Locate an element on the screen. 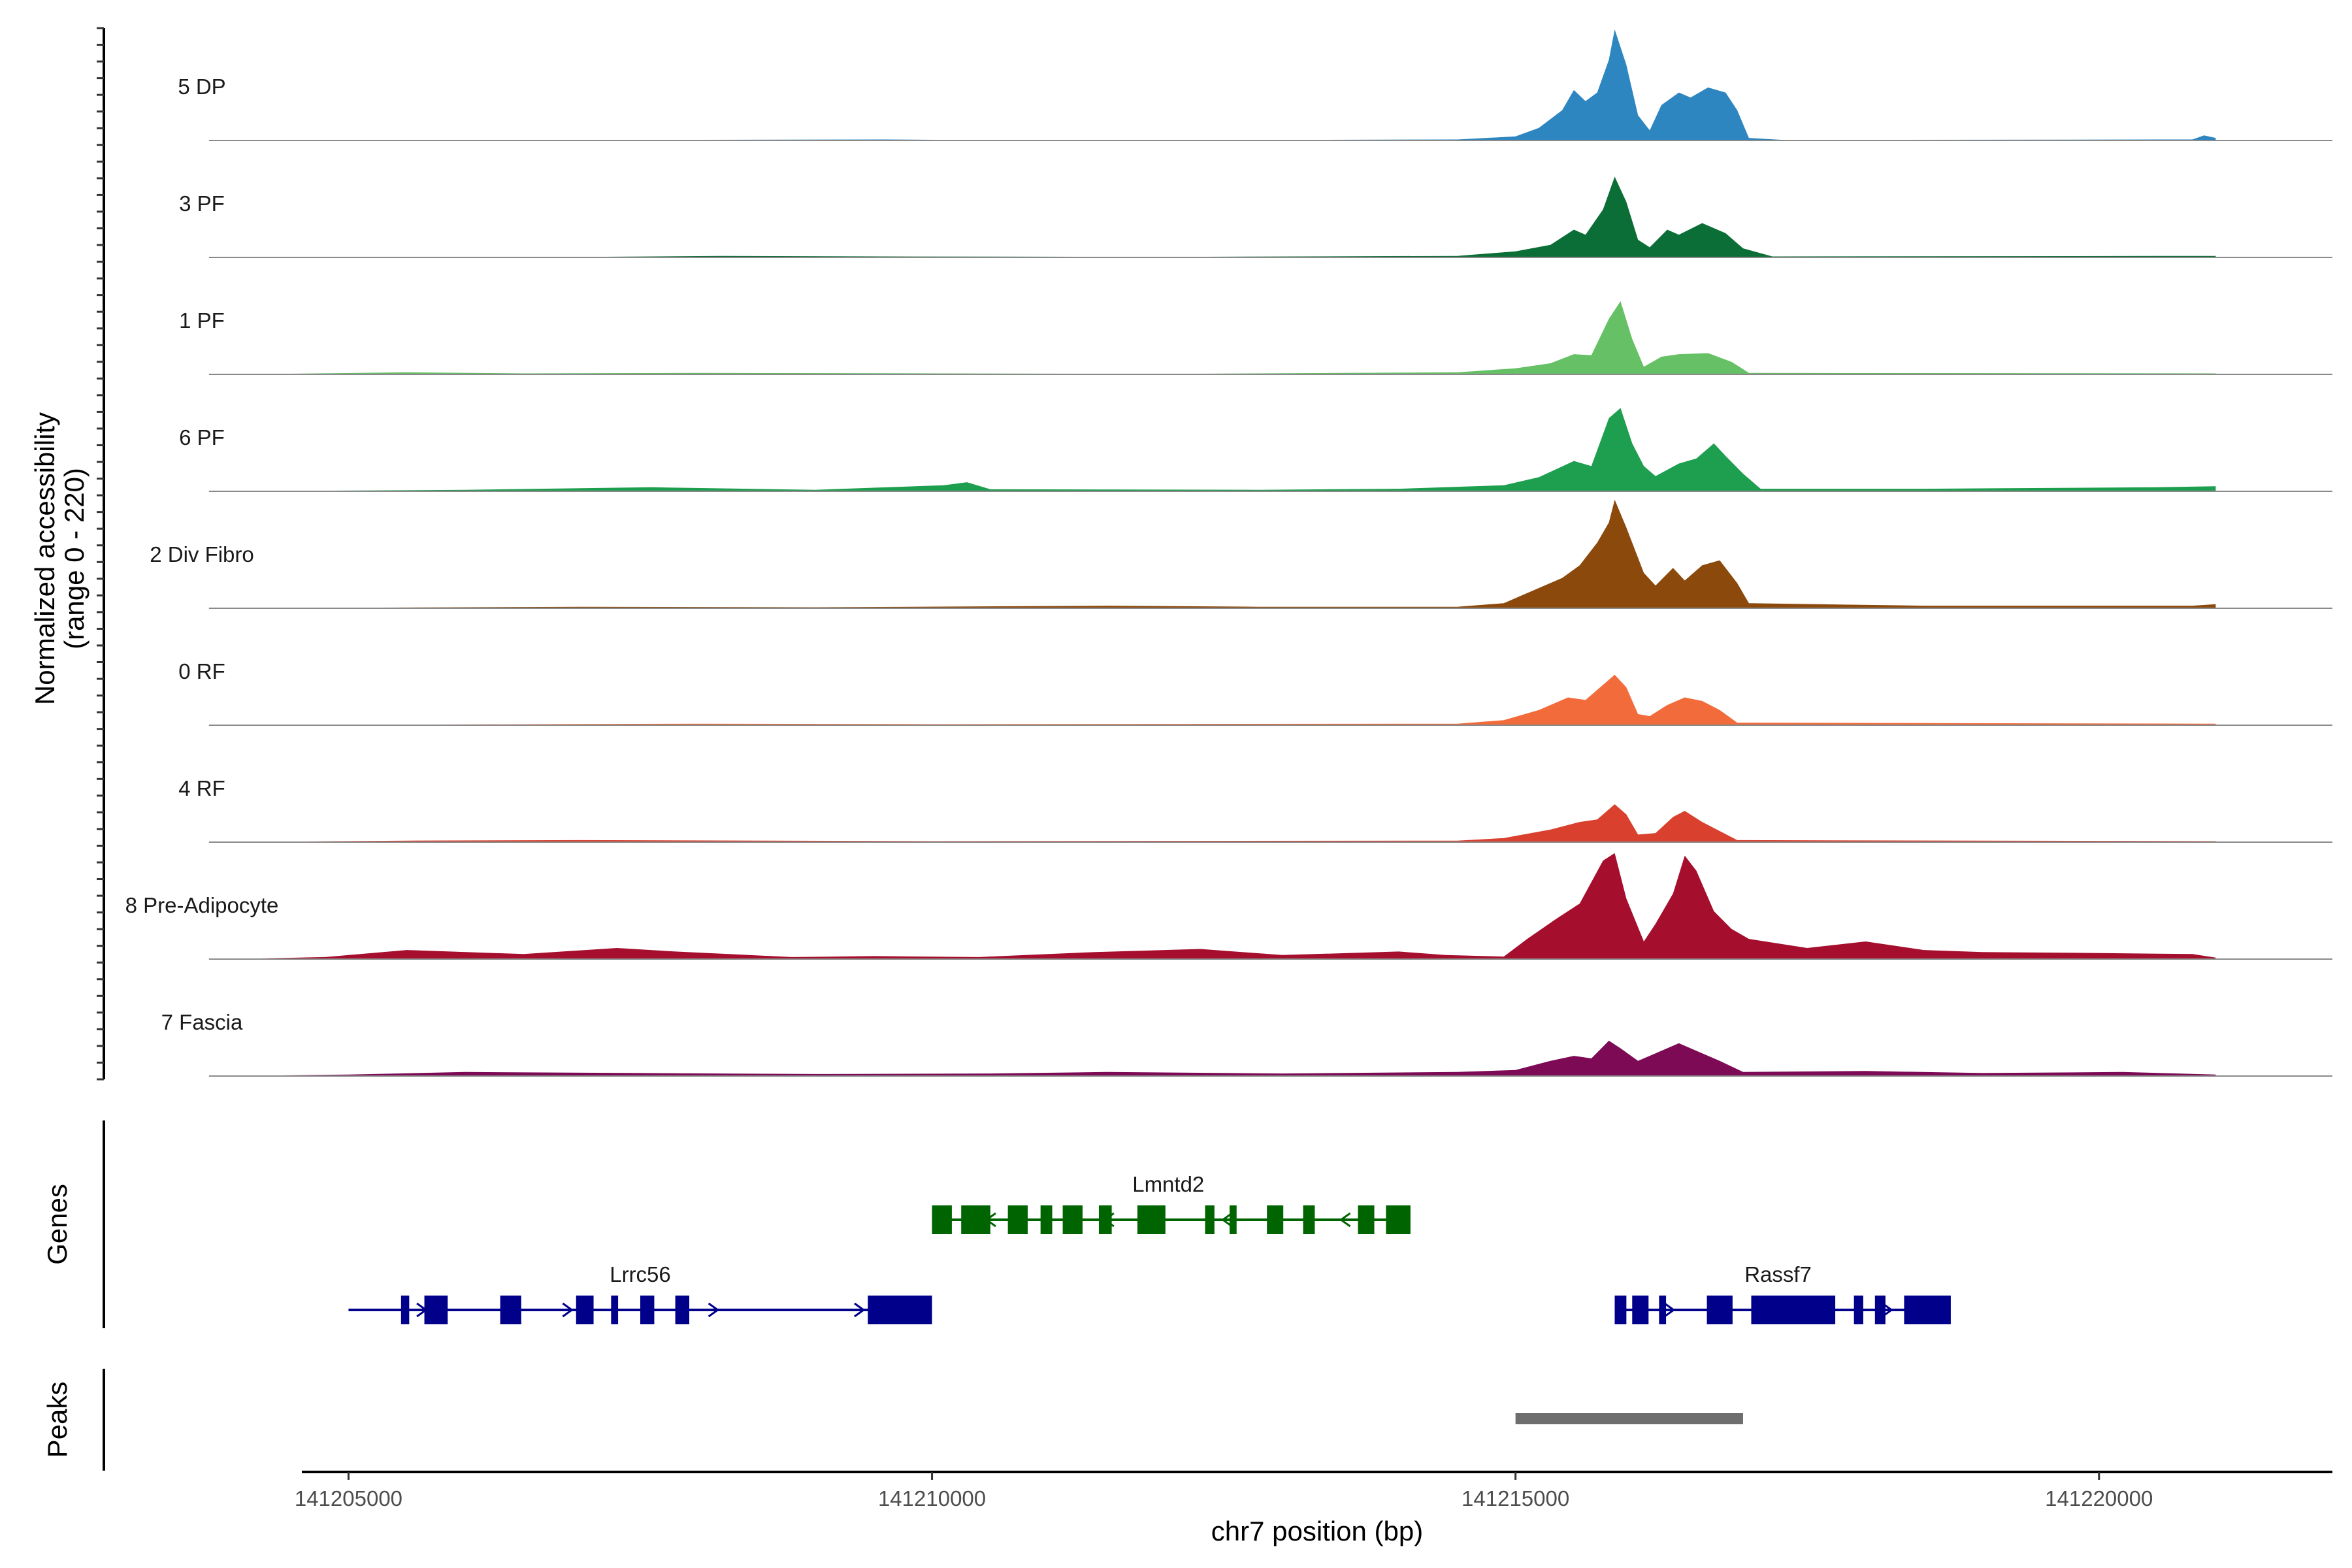 Image resolution: width=2352 pixels, height=1568 pixels. x-axis: 141205000 141210000 141215000 141220000 is located at coordinates (1224, 1491).